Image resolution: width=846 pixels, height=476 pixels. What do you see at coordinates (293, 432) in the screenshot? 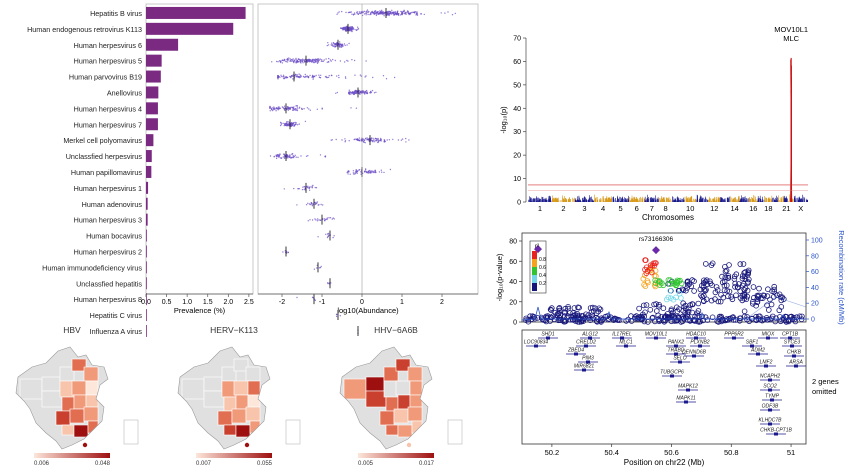
I see `inset-box` at bounding box center [293, 432].